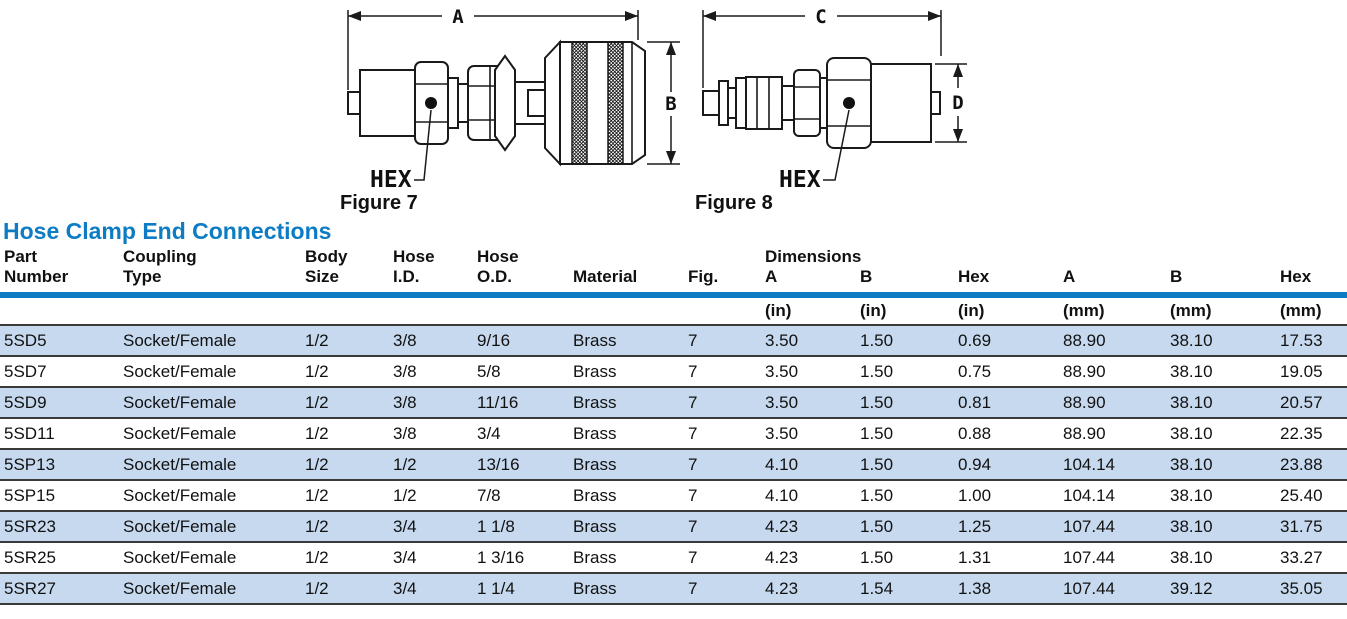 This screenshot has height=619, width=1347. What do you see at coordinates (36, 277) in the screenshot?
I see `header-line: Number` at bounding box center [36, 277].